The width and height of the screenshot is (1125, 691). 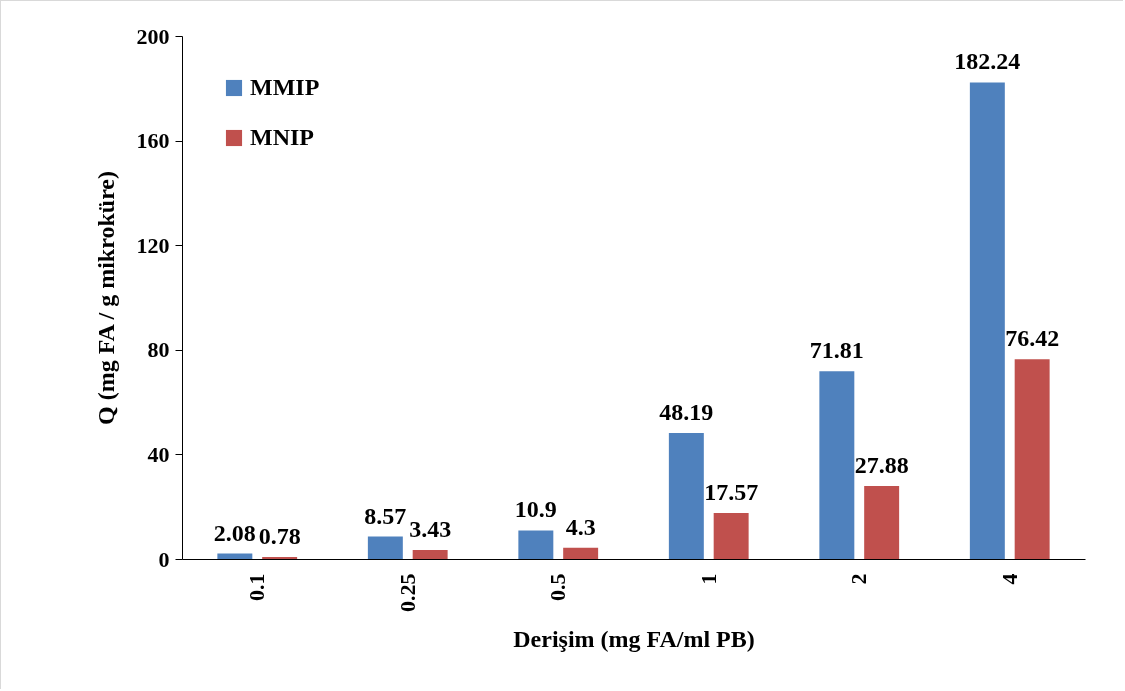 I want to click on data-label: 48.19, so click(x=686, y=411).